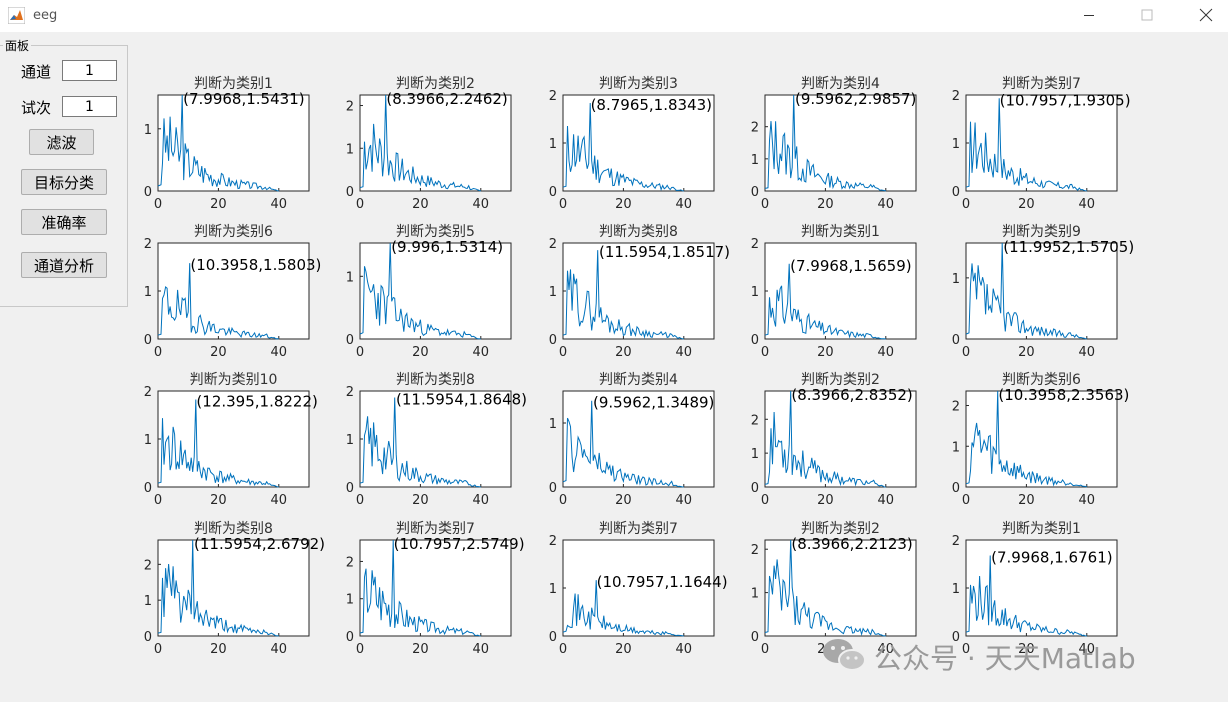 Image resolution: width=1228 pixels, height=702 pixels. What do you see at coordinates (614, 16) in the screenshot?
I see `title-bar: eeg` at bounding box center [614, 16].